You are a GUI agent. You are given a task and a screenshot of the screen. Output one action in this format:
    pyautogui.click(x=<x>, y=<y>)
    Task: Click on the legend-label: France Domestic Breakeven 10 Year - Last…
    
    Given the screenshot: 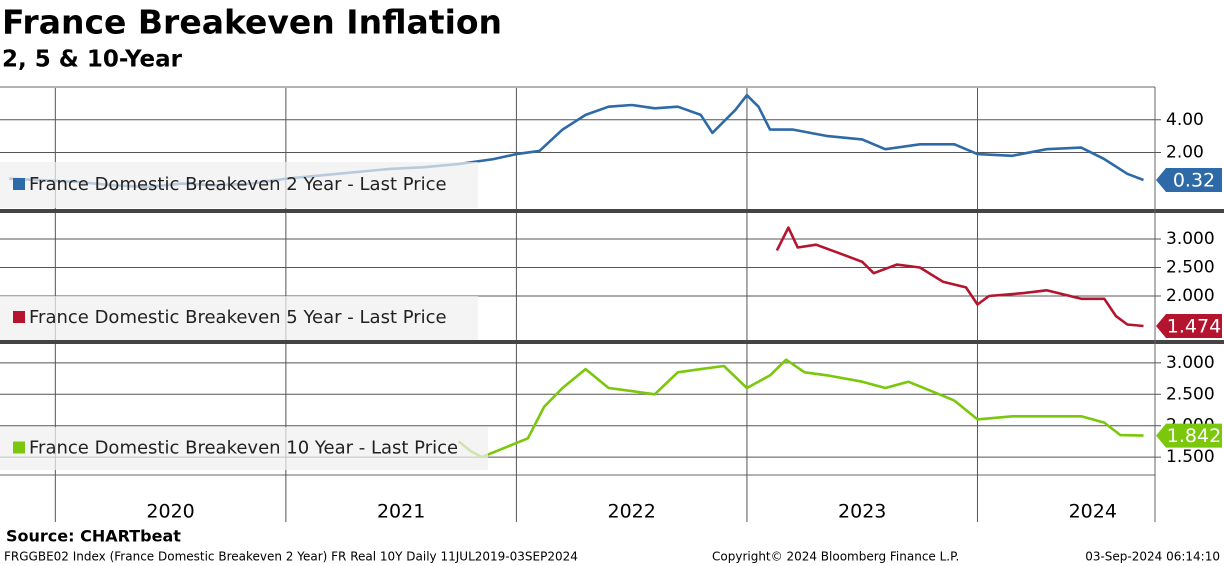 What is the action you would take?
    pyautogui.click(x=243, y=448)
    